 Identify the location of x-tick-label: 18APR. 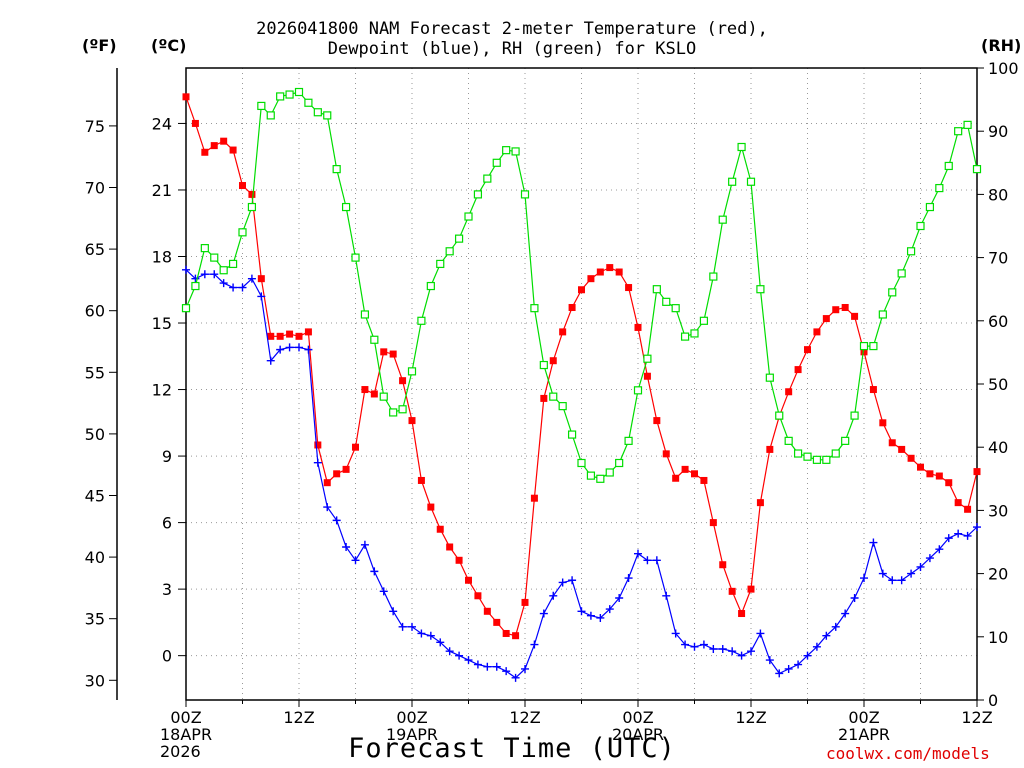
(186, 734).